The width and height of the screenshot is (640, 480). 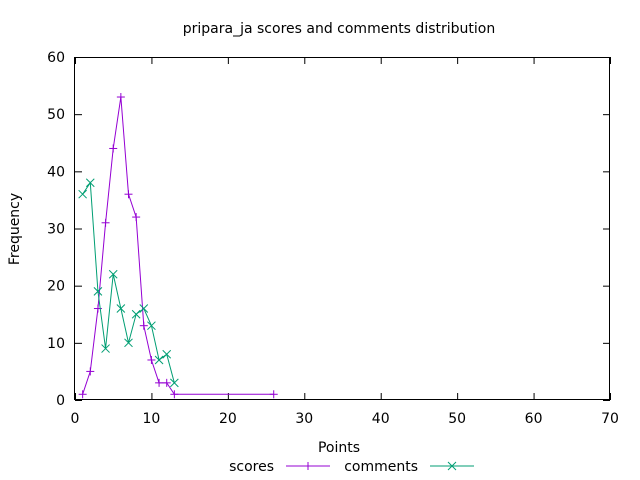 I want to click on y-tick-label: 10, so click(x=56, y=344).